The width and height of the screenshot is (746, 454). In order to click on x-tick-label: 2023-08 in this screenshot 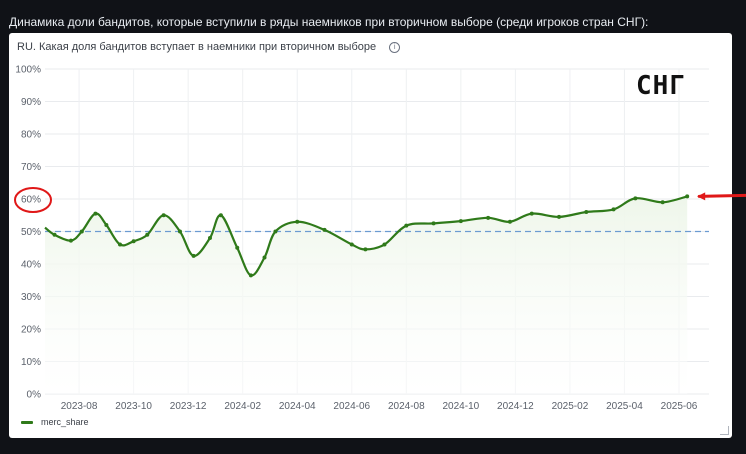, I will do `click(79, 406)`.